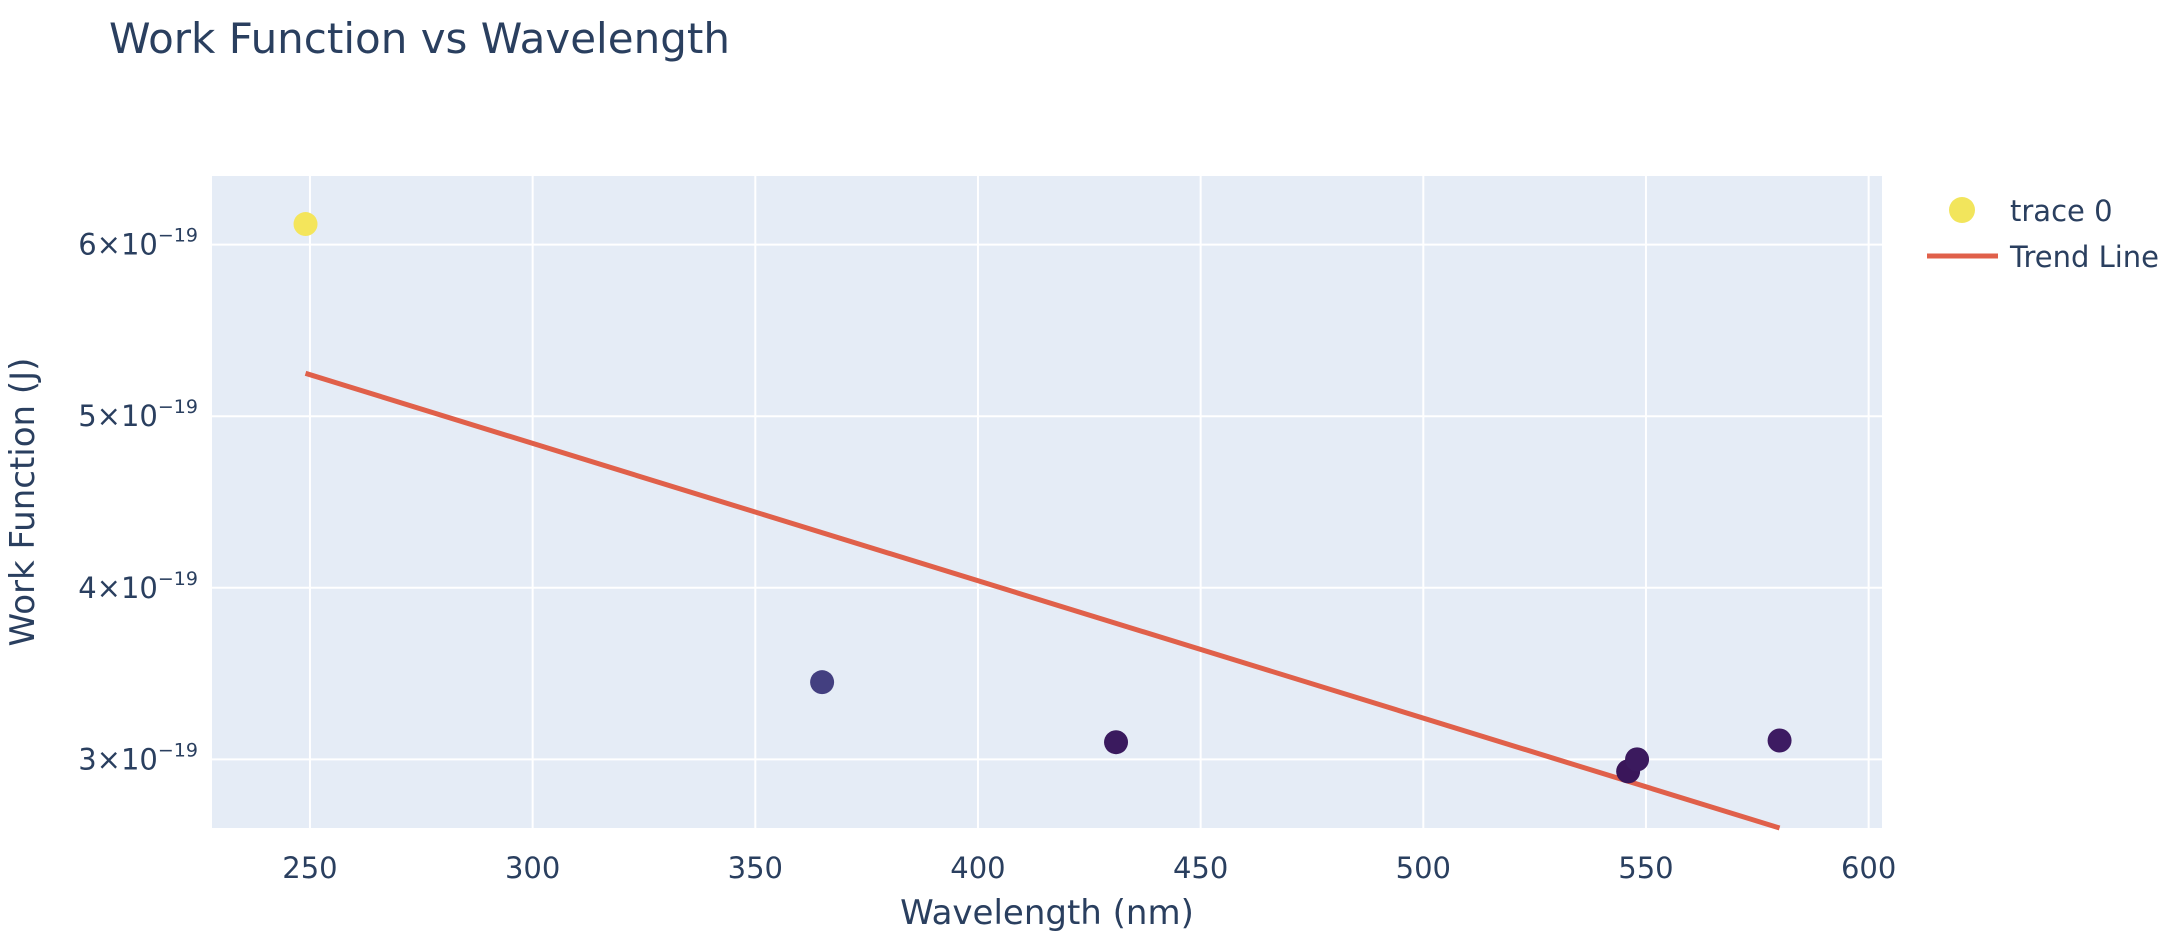 The height and width of the screenshot is (943, 2183). What do you see at coordinates (309, 868) in the screenshot?
I see `x-tick-label: 250` at bounding box center [309, 868].